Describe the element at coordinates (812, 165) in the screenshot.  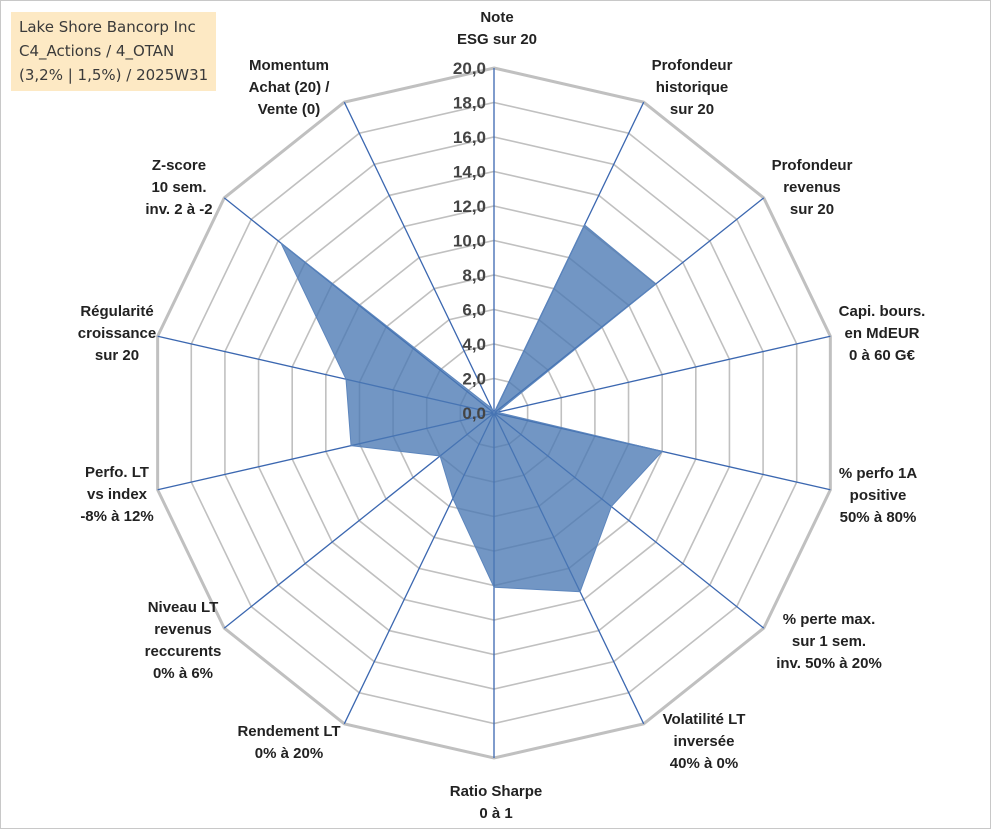
I see `axis-label-2-line-0: Profondeur` at that location.